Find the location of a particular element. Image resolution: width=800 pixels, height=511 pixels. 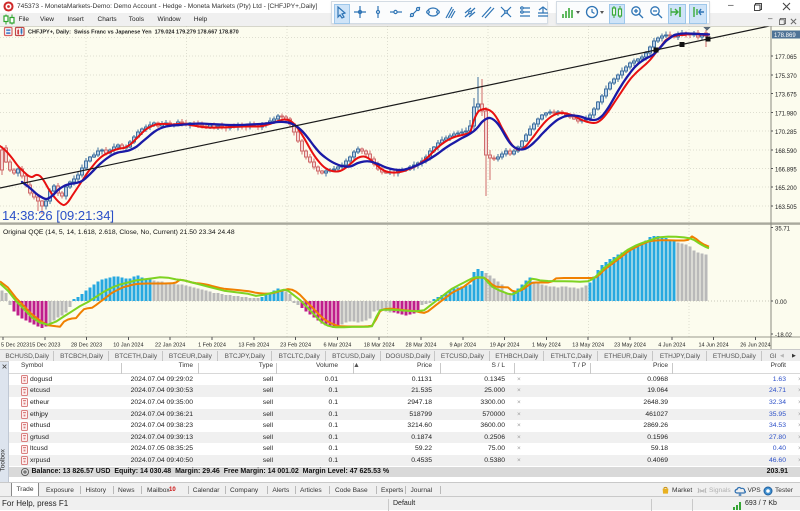

svg-text: 35.71 is located at coordinates (783, 230).